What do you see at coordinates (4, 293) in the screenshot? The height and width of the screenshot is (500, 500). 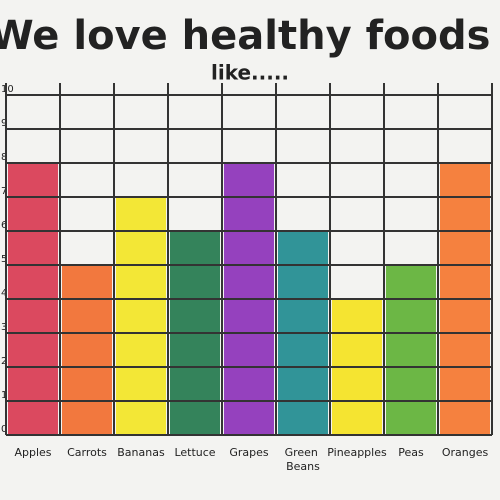 I see `y-tick-label: 4` at bounding box center [4, 293].